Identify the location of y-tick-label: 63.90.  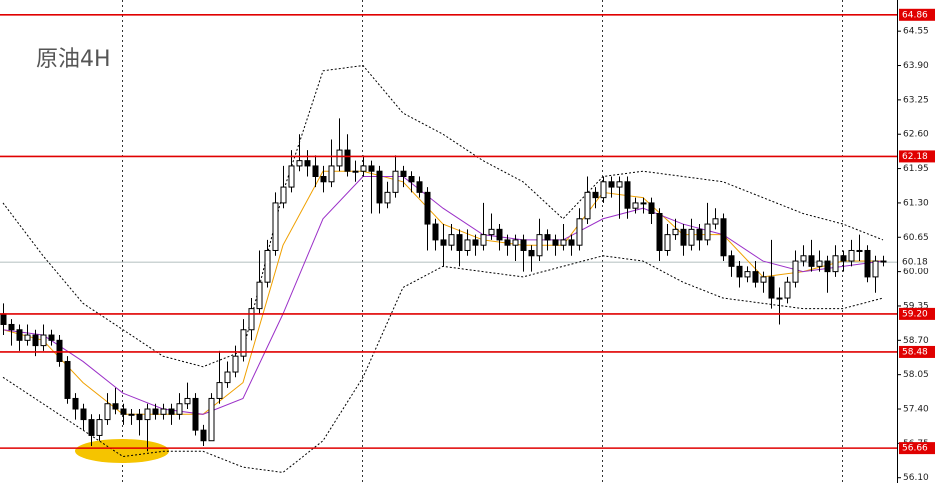
(916, 66).